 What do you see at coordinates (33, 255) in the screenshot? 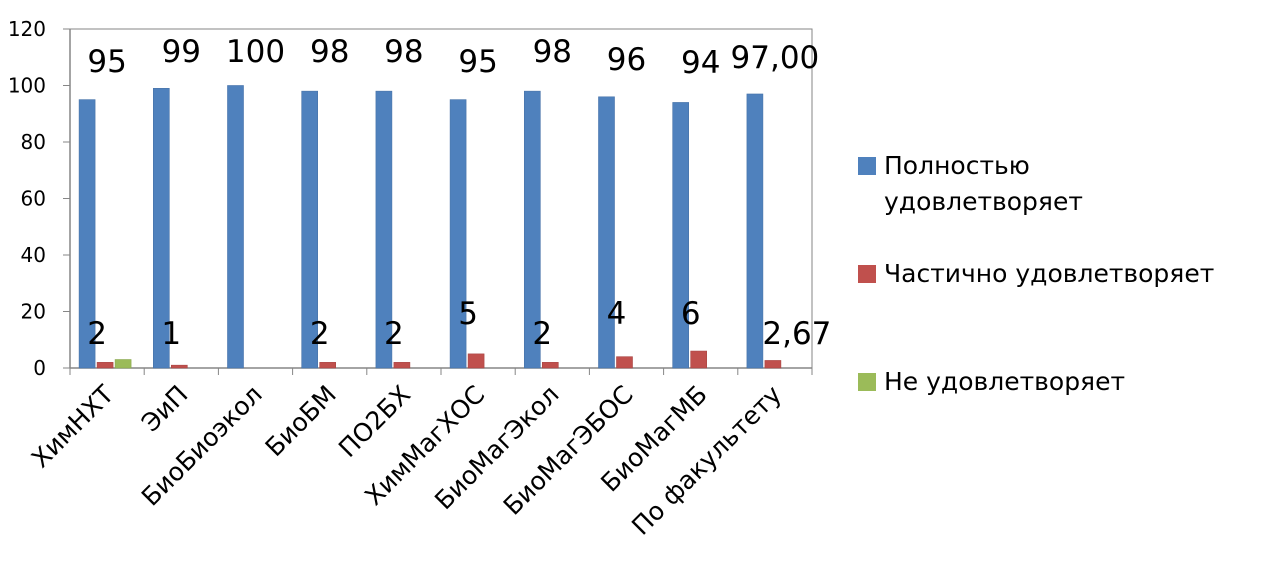
I see `y-tick-label: 40` at bounding box center [33, 255].